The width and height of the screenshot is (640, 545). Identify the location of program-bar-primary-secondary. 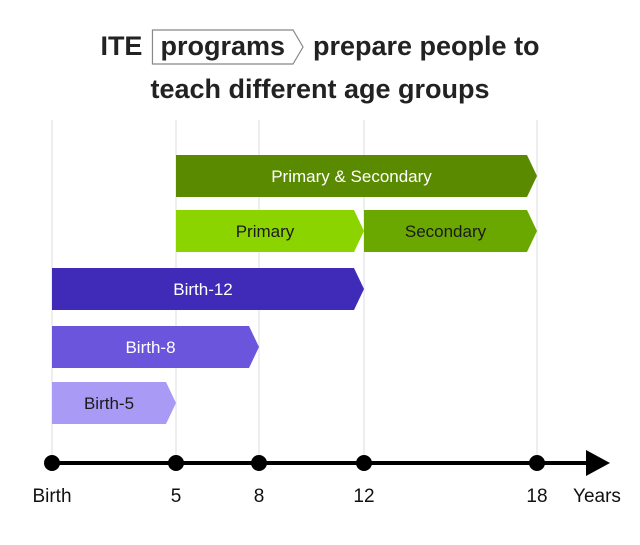
(356, 176).